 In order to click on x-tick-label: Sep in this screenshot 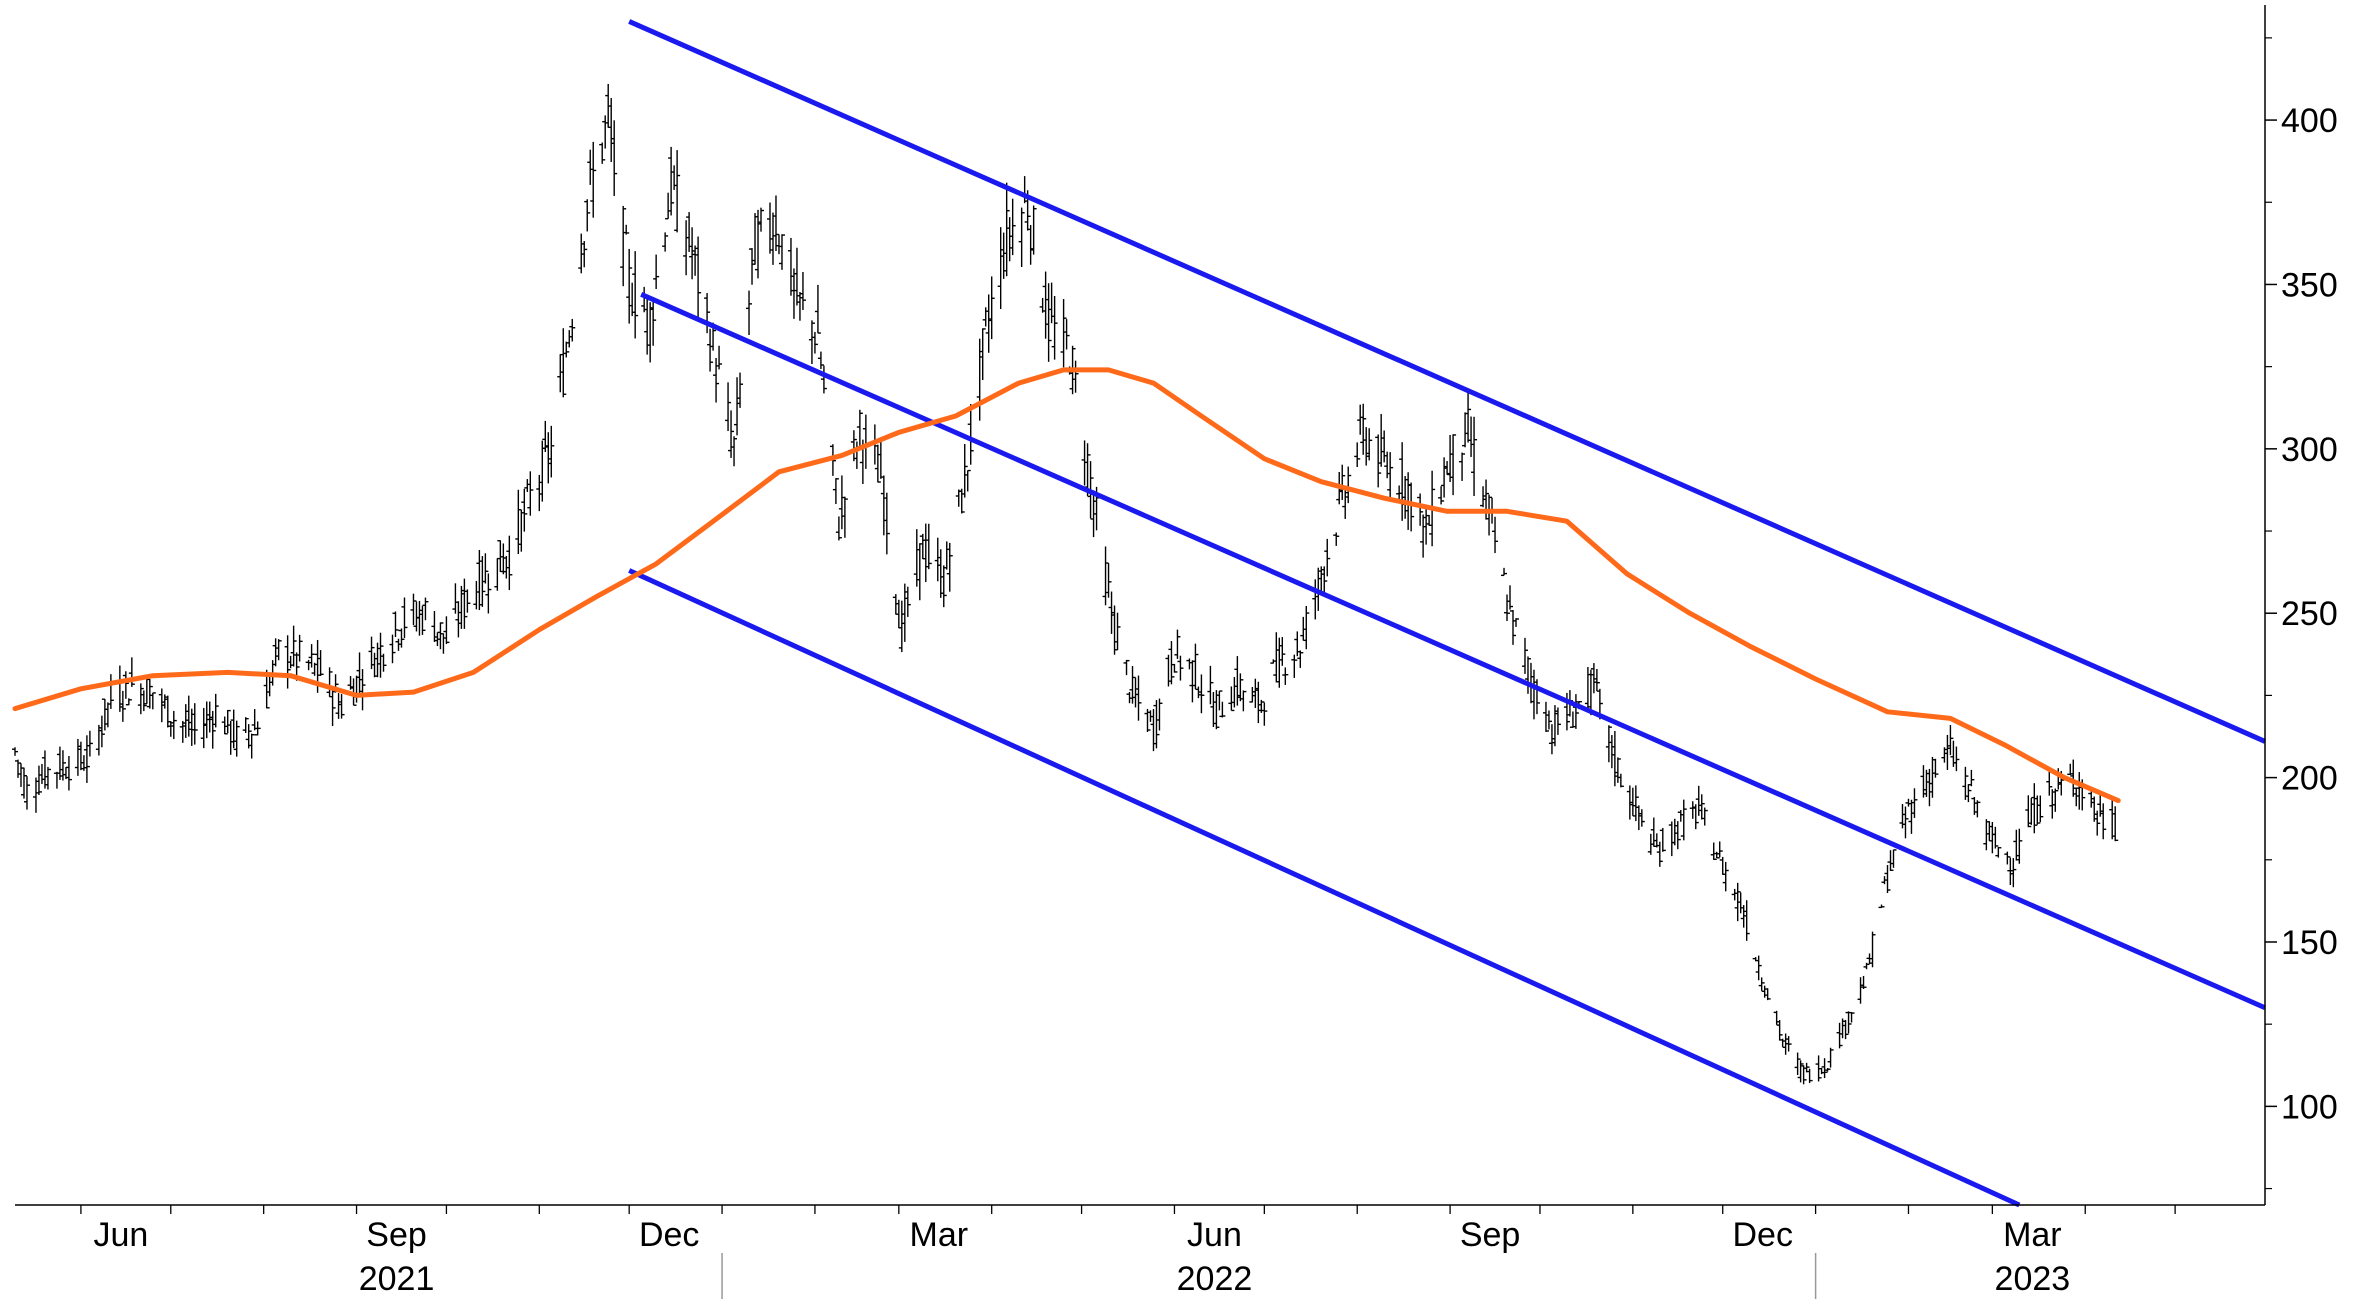, I will do `click(1490, 1235)`.